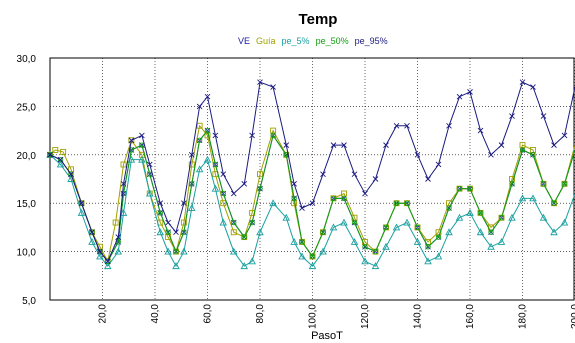  Describe the element at coordinates (418, 316) in the screenshot. I see `x-tick-label: 140,0` at that location.